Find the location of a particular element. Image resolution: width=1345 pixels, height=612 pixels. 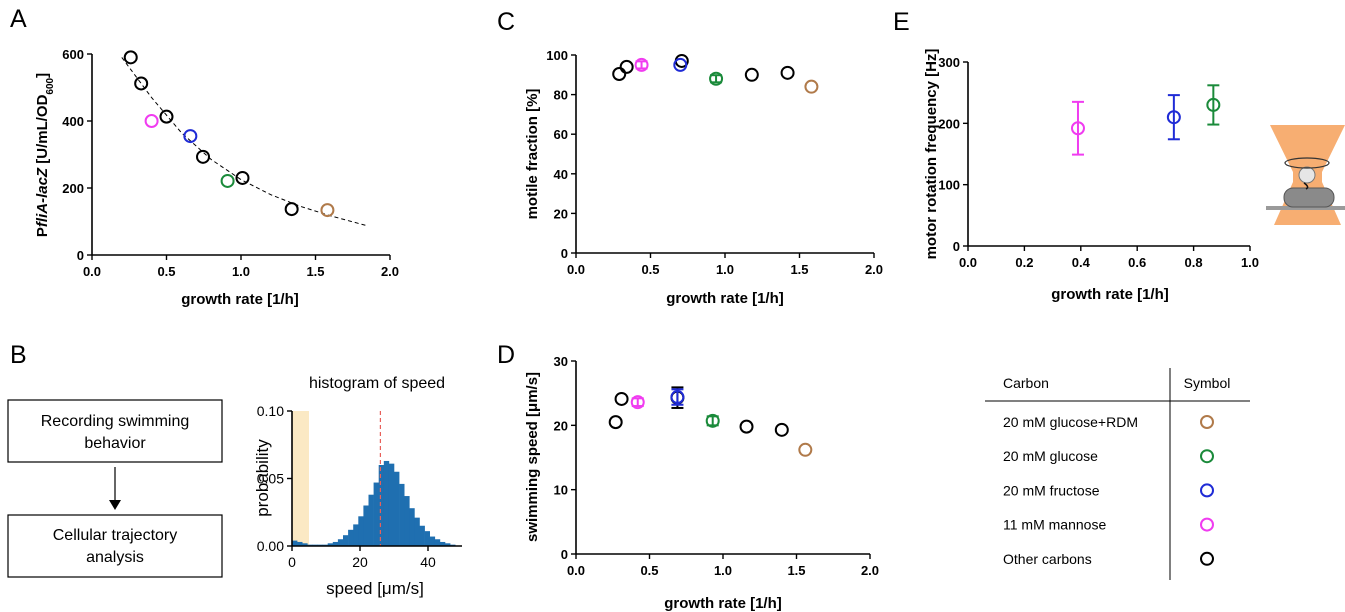

y-axis-label: motor rotation frequency [Hz] is located at coordinates (931, 154).